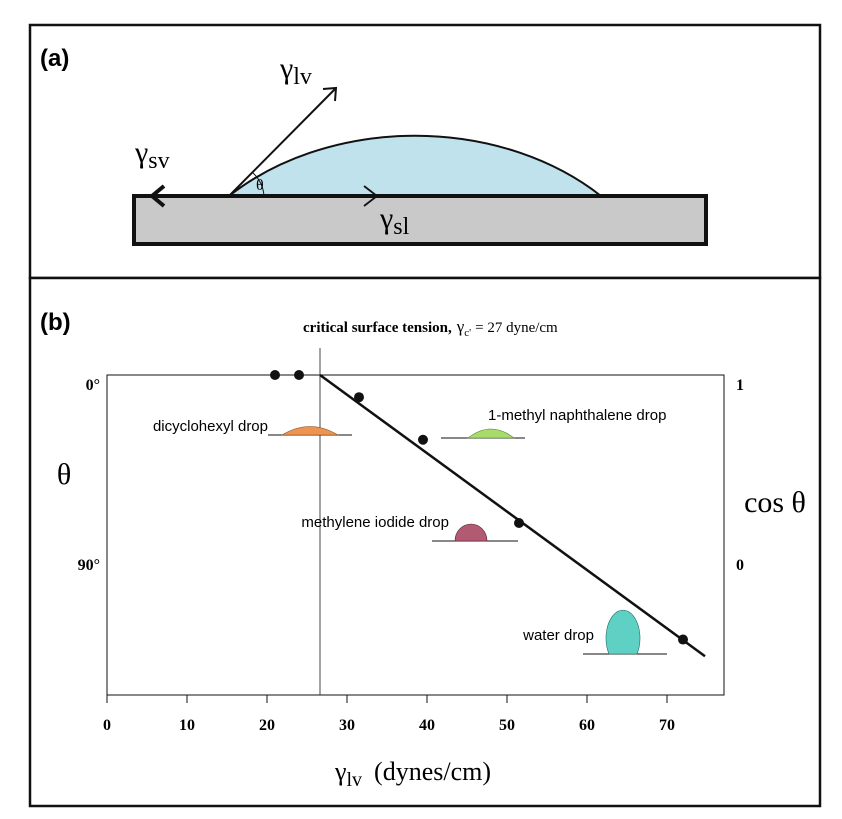 This screenshot has height=819, width=842. I want to click on x-tick-label-50: 50, so click(507, 725).